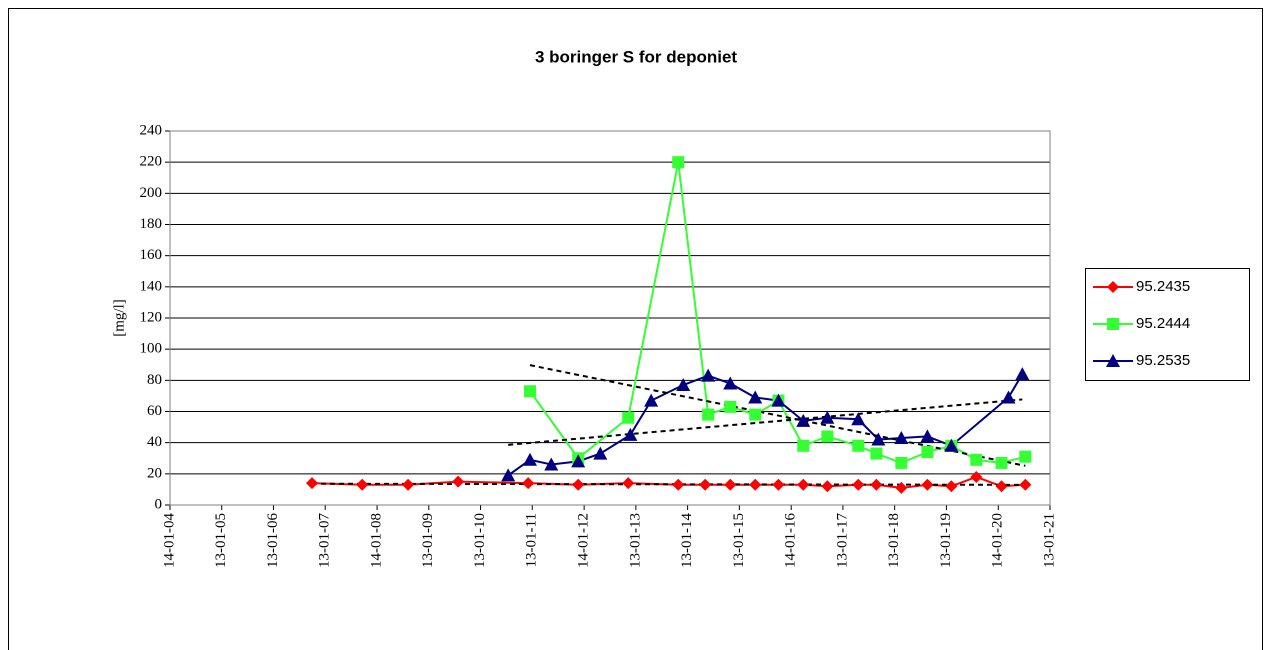 The image size is (1272, 650). Describe the element at coordinates (325, 540) in the screenshot. I see `x-tick-label: 13-01-07` at that location.